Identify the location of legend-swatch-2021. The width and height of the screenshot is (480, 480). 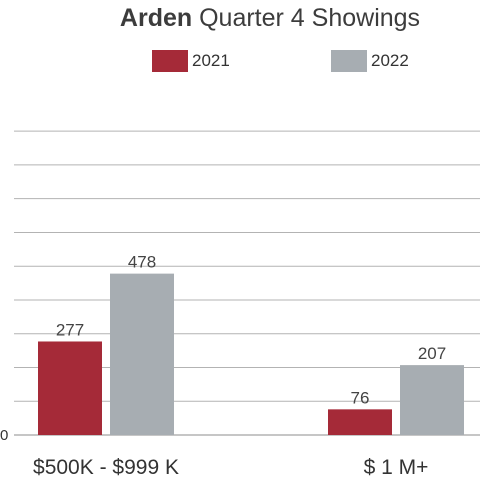
(170, 61).